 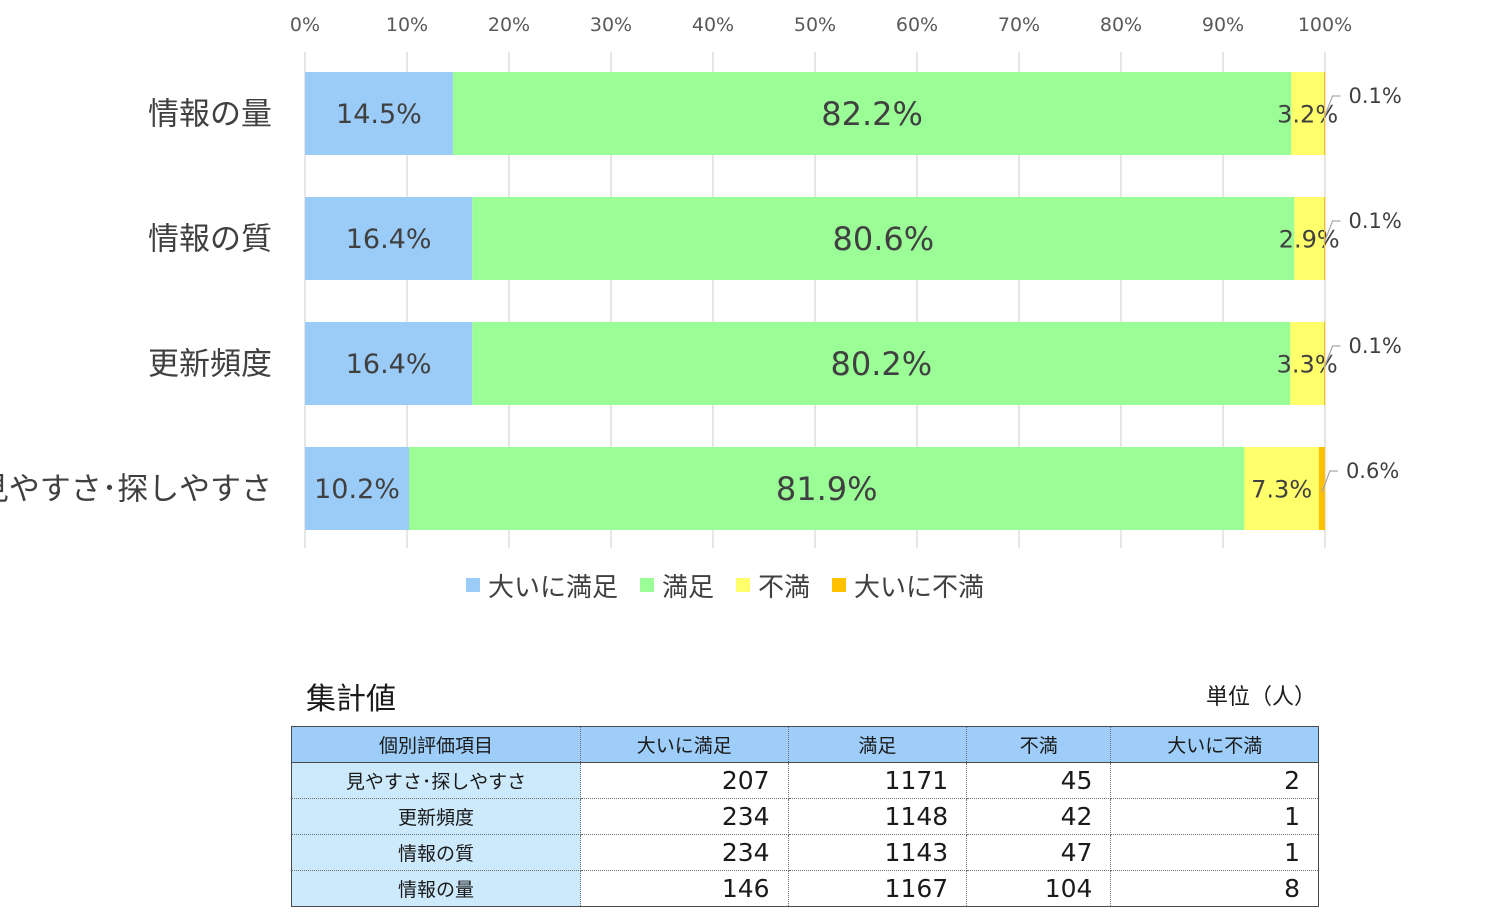 I want to click on cell-value: 2, so click(x=1214, y=780).